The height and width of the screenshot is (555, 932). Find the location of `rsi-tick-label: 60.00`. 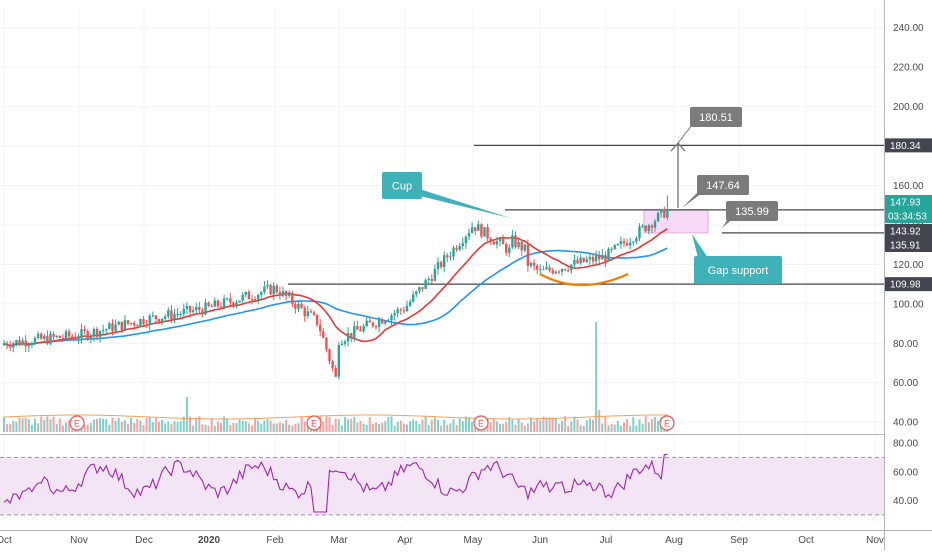

rsi-tick-label: 60.00 is located at coordinates (905, 472).